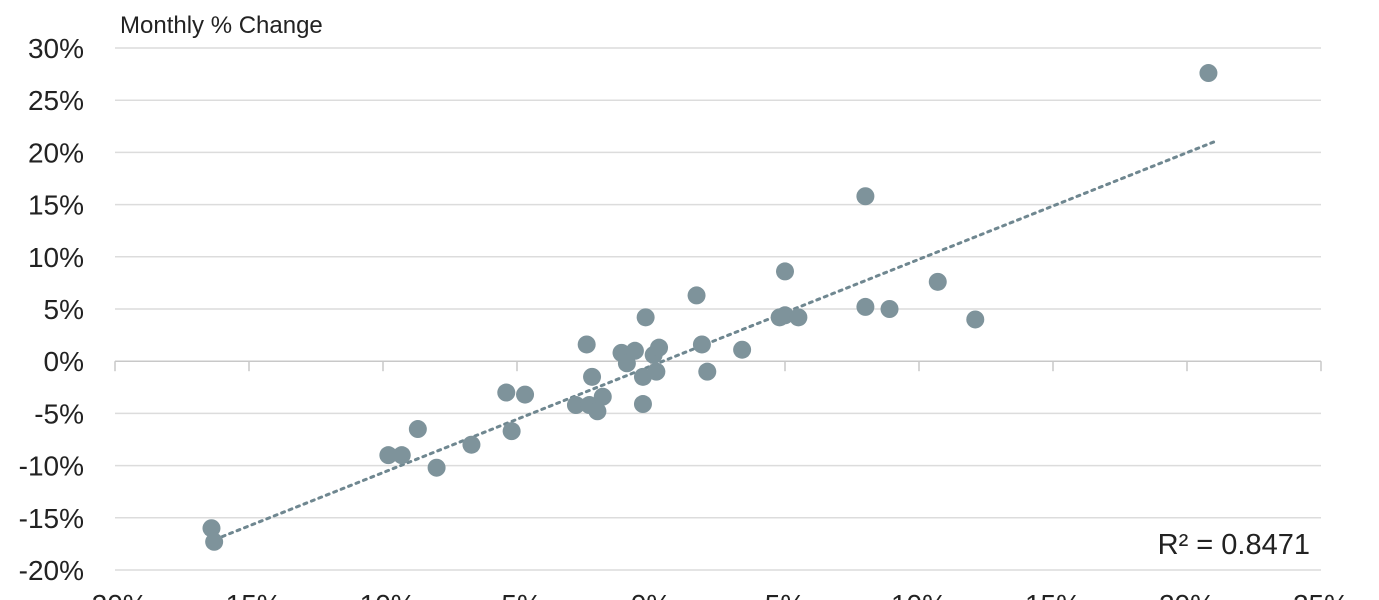 This screenshot has height=600, width=1379. Describe the element at coordinates (221, 25) in the screenshot. I see `y-axis-label: Monthly % Change` at that location.